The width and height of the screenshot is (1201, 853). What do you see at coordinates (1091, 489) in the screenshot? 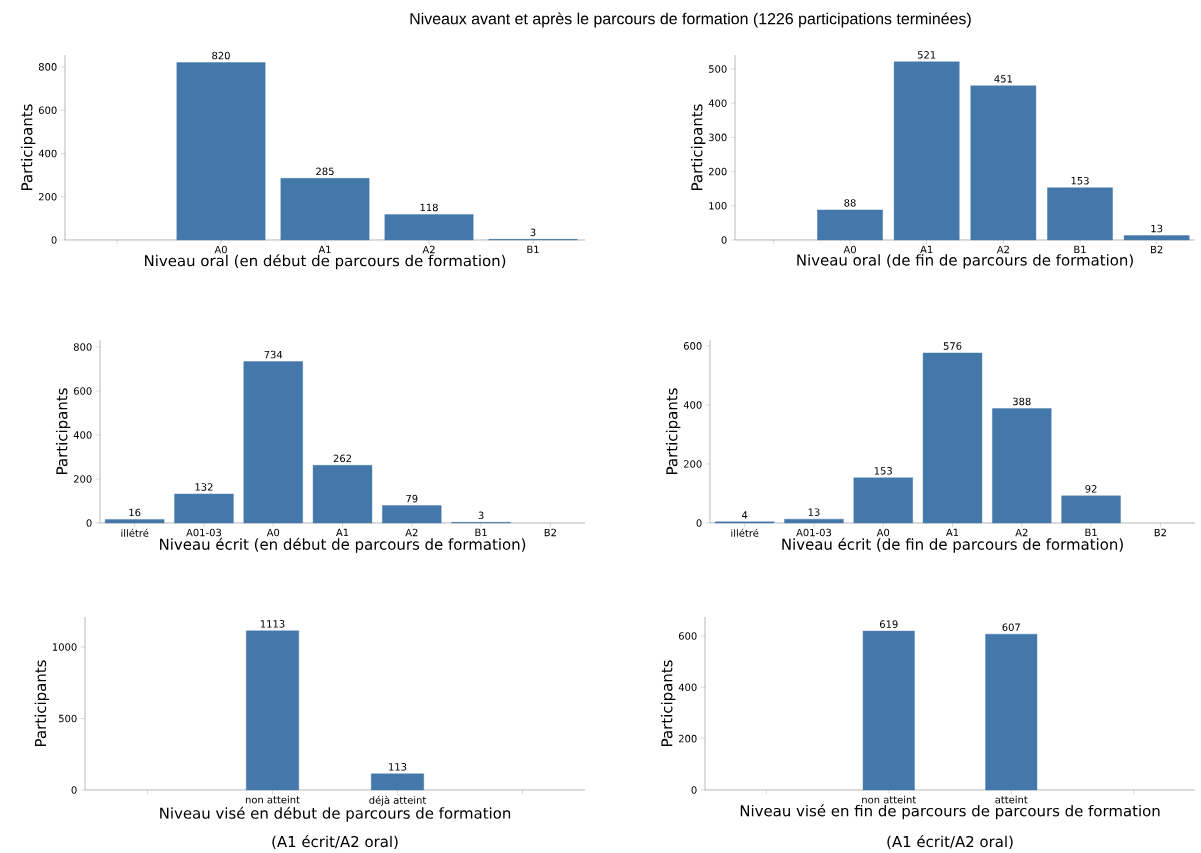
I see `data-label: 92` at bounding box center [1091, 489].